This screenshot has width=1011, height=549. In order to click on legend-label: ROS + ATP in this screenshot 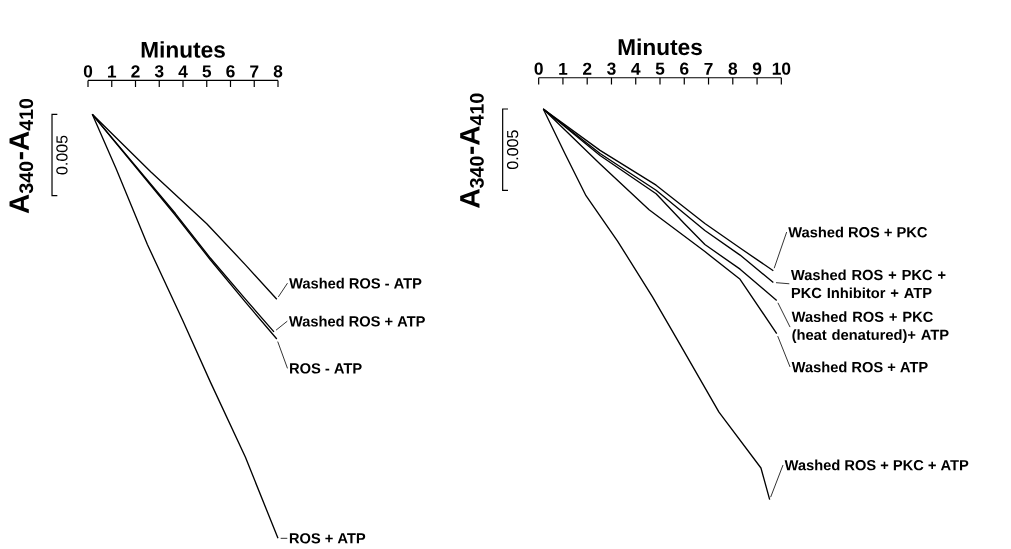, I will do `click(327, 538)`.